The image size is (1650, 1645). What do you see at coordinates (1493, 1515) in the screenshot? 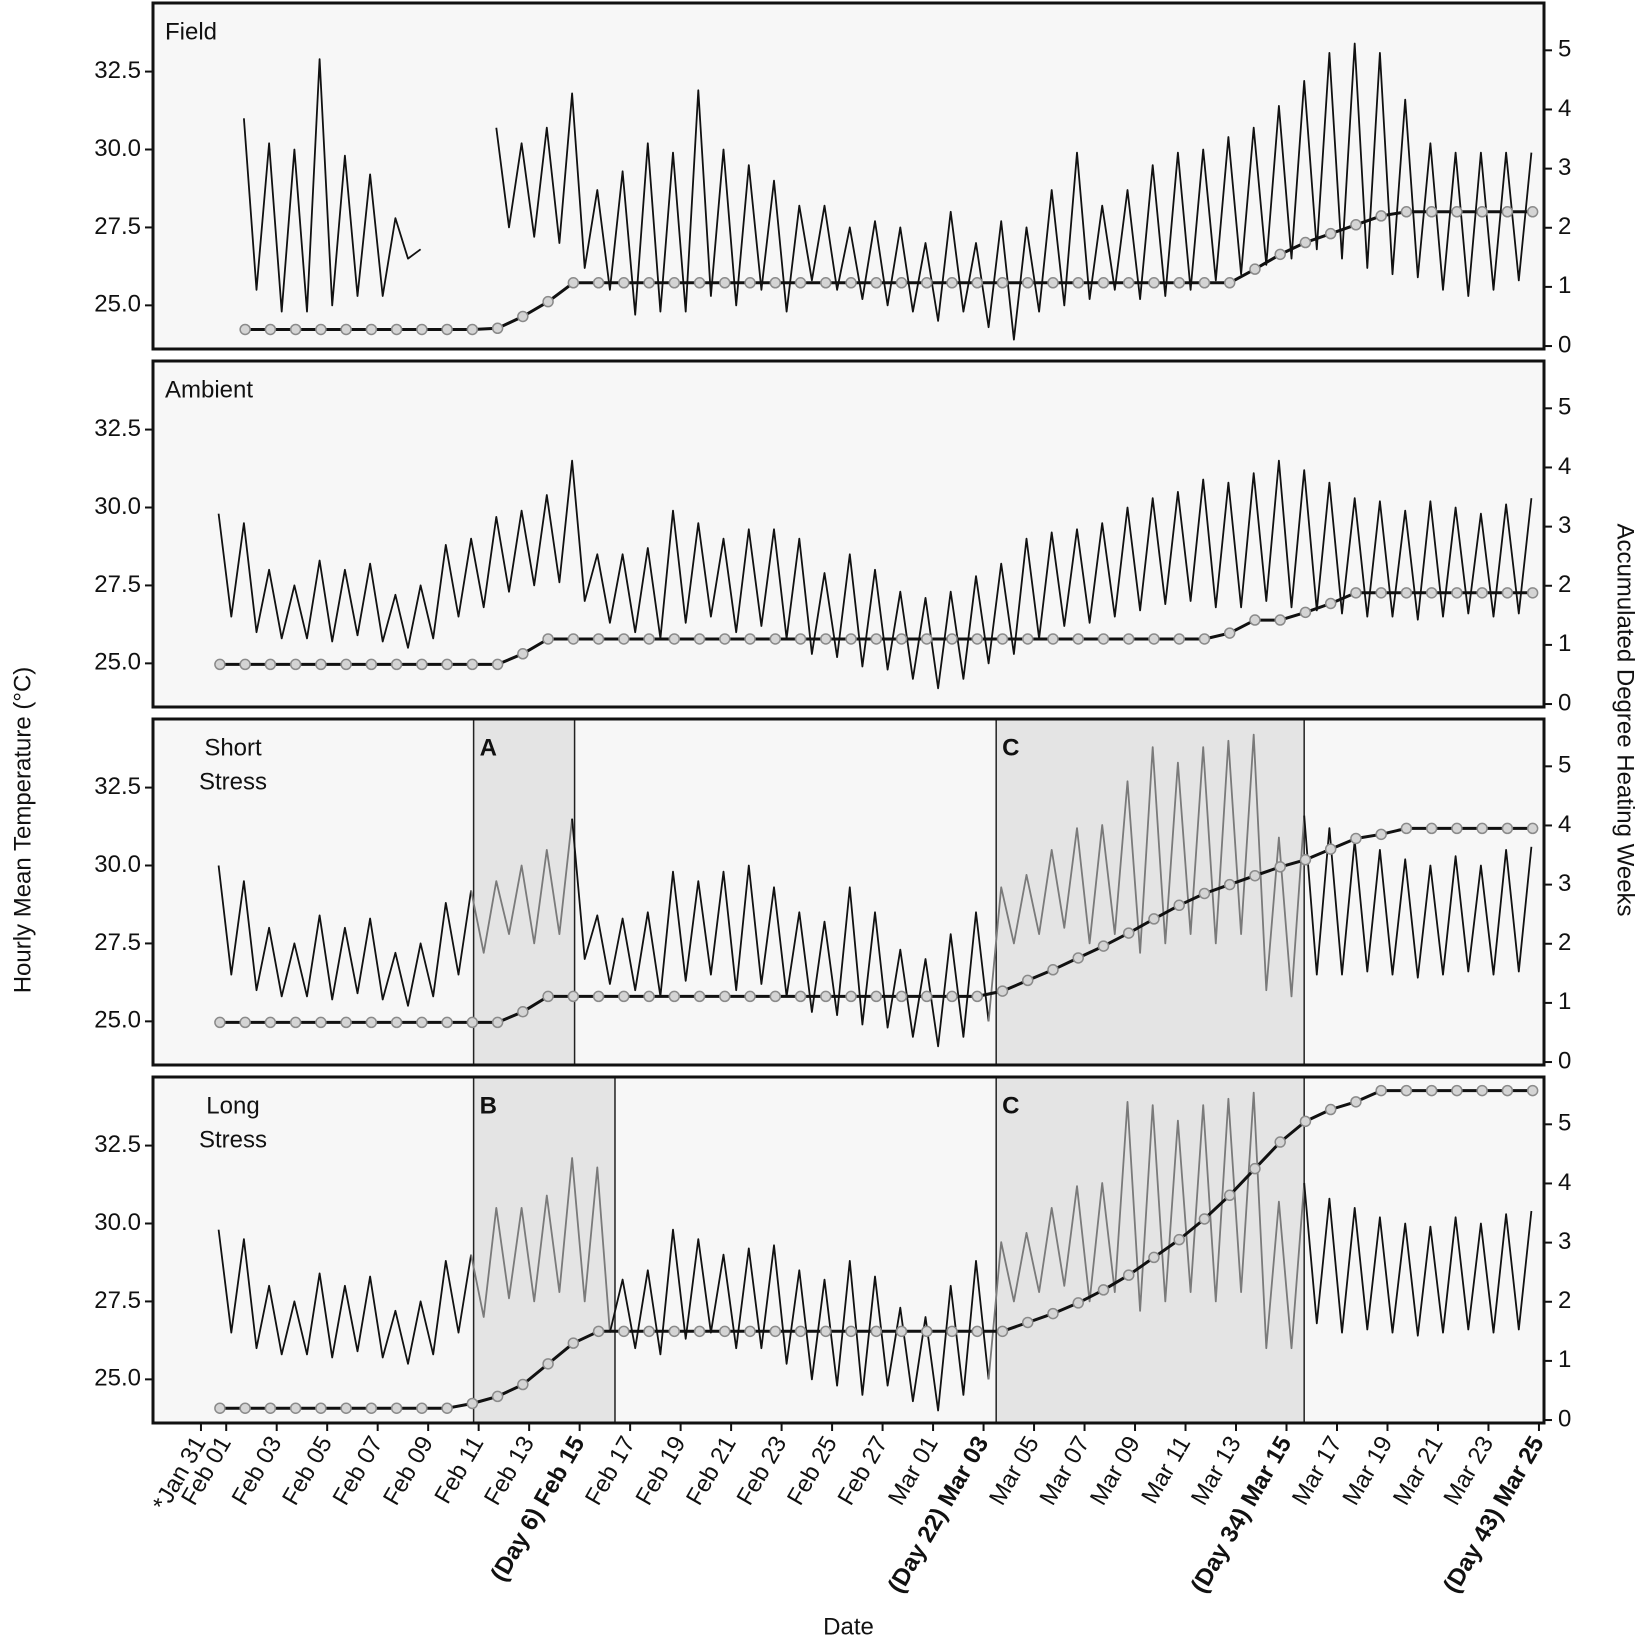
I see `x-tick-label: (Day 43) Mar 25` at bounding box center [1493, 1515].